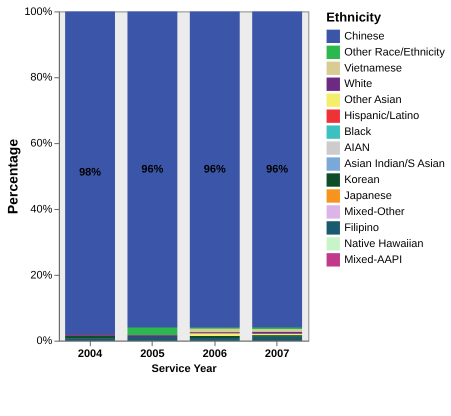  I want to click on x-tick-label: 2006, so click(214, 354).